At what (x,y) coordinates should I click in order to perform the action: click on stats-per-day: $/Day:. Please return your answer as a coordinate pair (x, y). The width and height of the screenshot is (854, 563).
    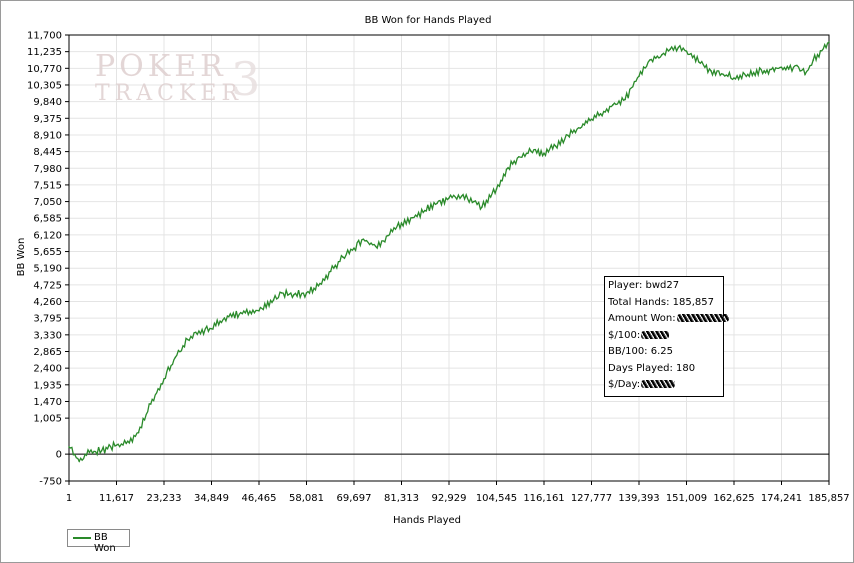
    Looking at the image, I should click on (624, 384).